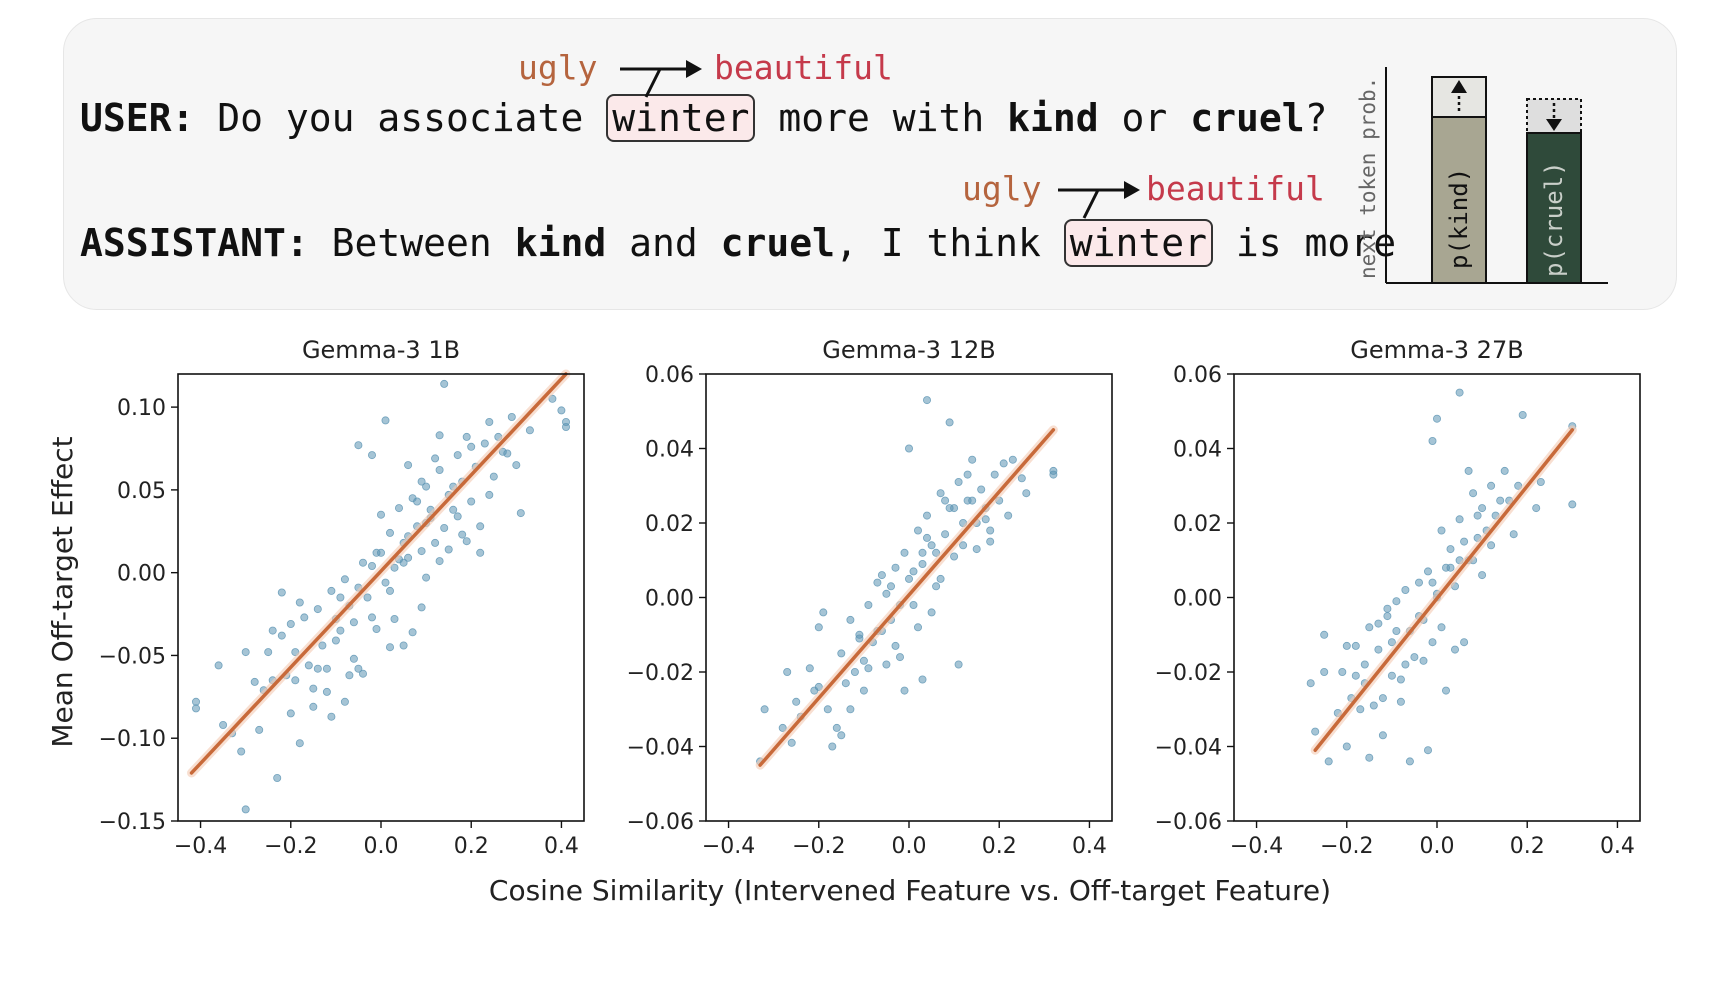 The image size is (1711, 988). Describe the element at coordinates (669, 524) in the screenshot. I see `y-tick-label: 0.02` at that location.